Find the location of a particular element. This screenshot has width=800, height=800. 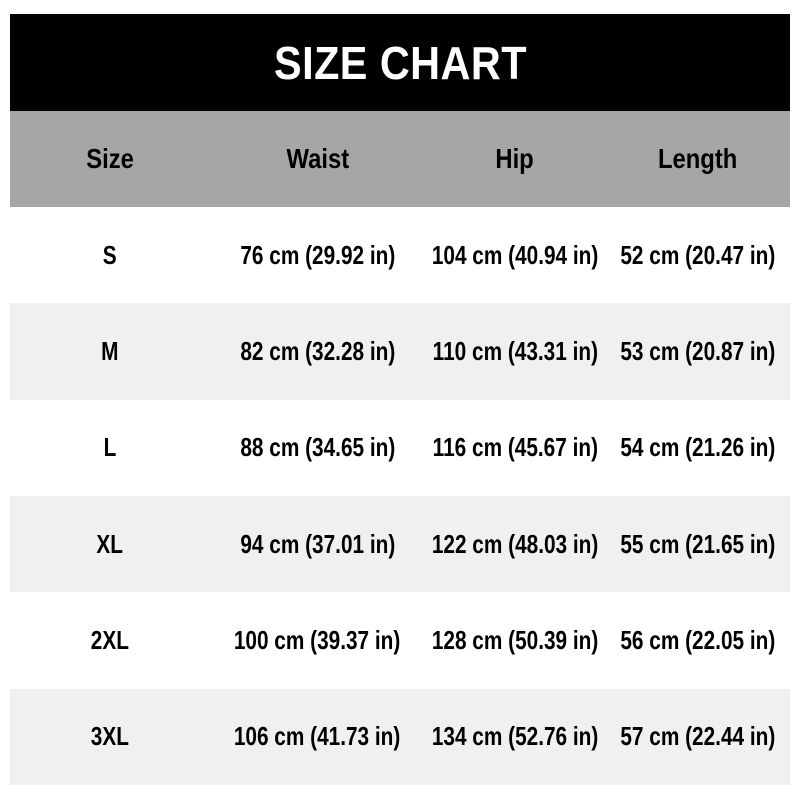

cell-hip: 104 cm (40.94 in) is located at coordinates (515, 255).